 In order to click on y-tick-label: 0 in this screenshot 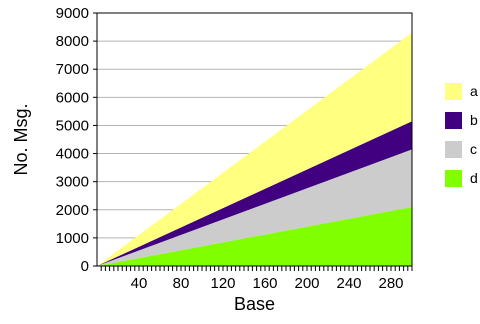, I will do `click(85, 266)`.